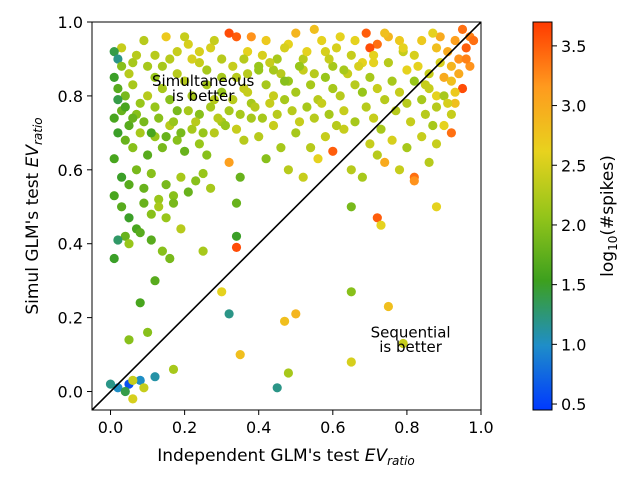  What do you see at coordinates (406, 427) in the screenshot?
I see `x-tick-label-4: 0.8` at bounding box center [406, 427].